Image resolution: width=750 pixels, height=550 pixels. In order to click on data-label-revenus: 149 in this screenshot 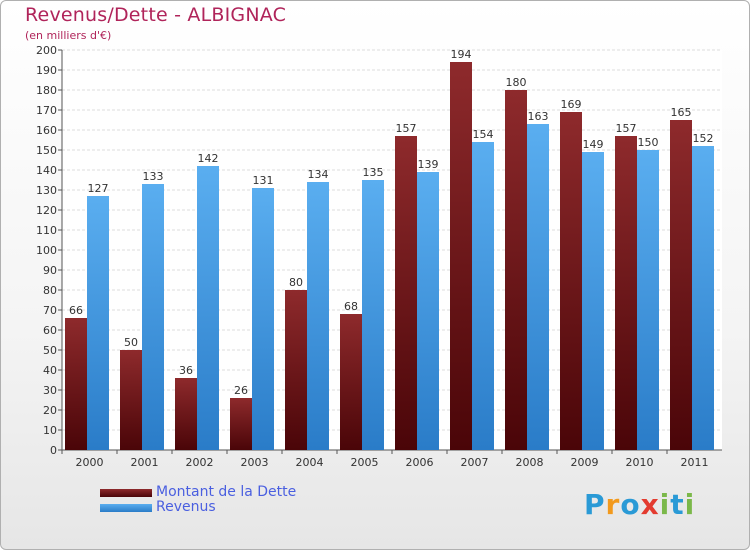, I will do `click(593, 144)`.